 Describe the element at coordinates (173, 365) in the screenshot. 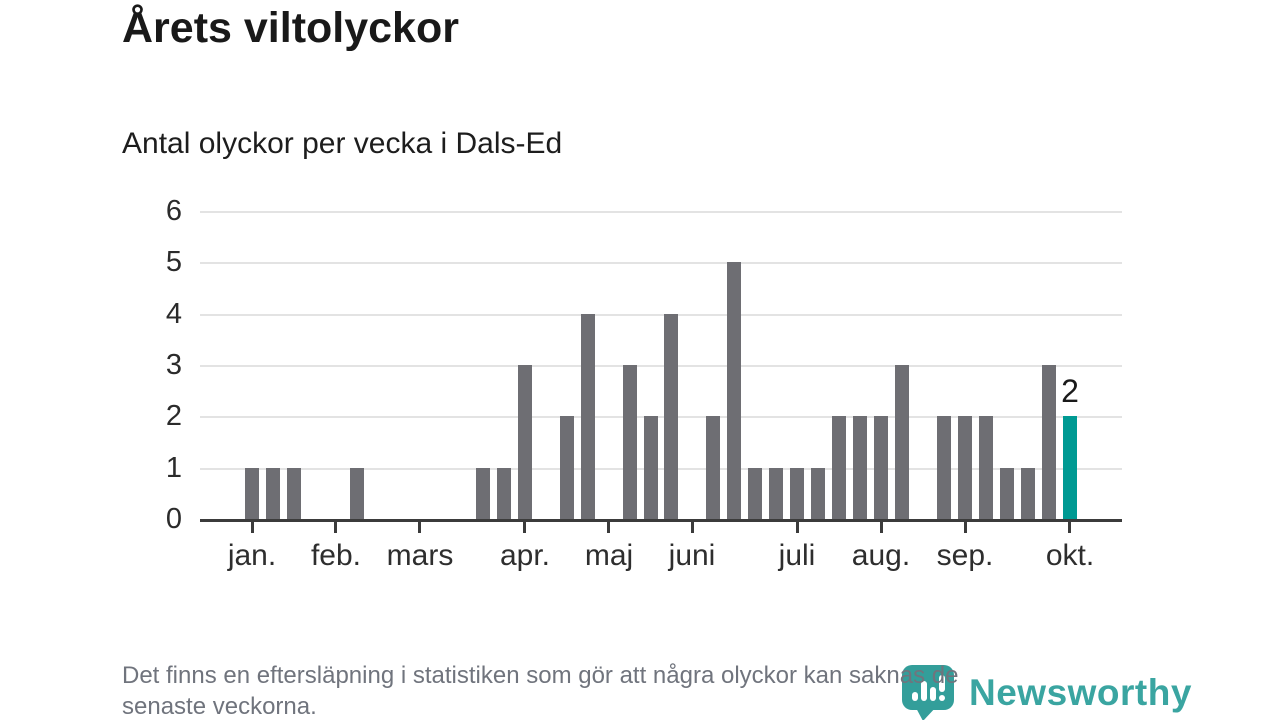

I see `y-tick-label: 3` at that location.